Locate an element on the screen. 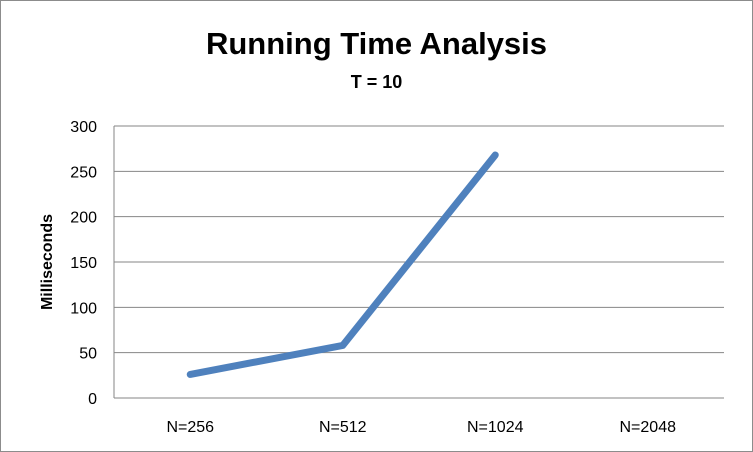 The width and height of the screenshot is (753, 452). x-tick-label: N=512 is located at coordinates (343, 427).